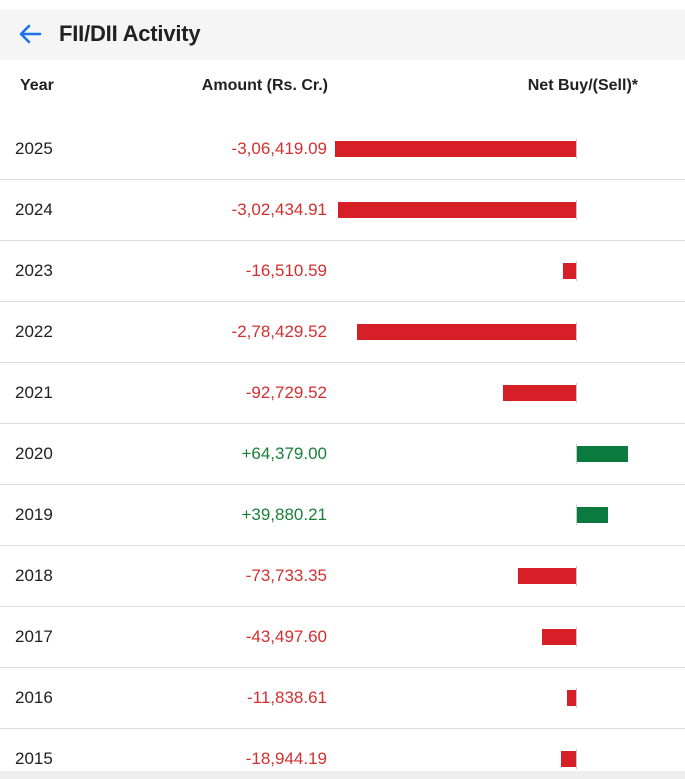 This screenshot has width=685, height=779. What do you see at coordinates (286, 392) in the screenshot?
I see `amount-cell: -92,729.52` at bounding box center [286, 392].